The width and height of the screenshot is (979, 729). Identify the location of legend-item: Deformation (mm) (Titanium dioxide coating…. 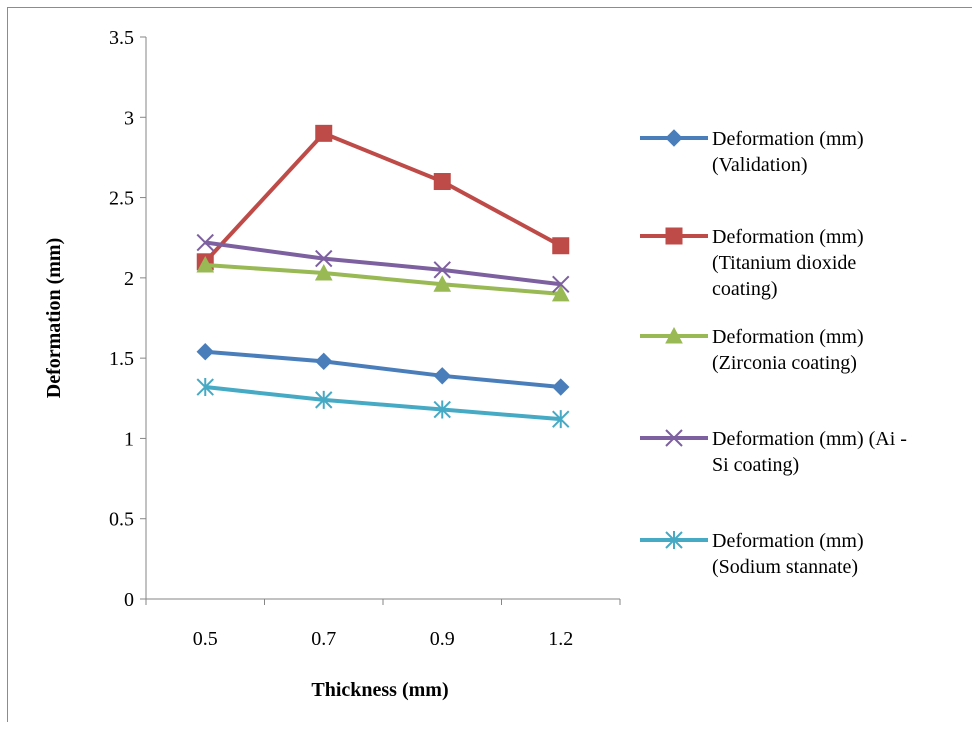
(752, 263).